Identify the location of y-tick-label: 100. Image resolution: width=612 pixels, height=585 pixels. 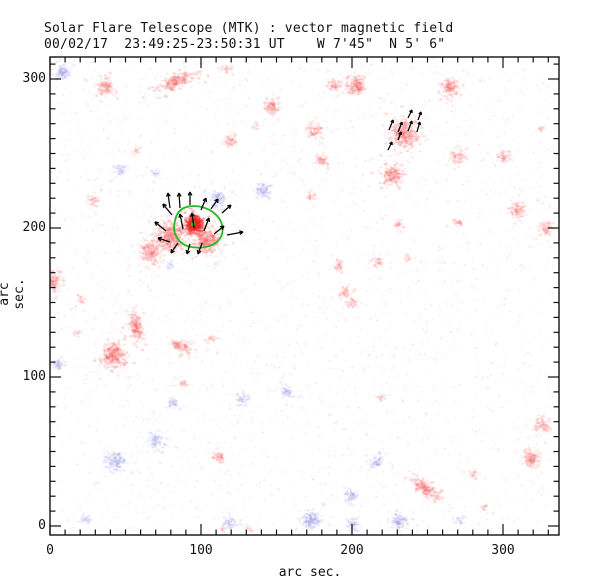
(34, 376).